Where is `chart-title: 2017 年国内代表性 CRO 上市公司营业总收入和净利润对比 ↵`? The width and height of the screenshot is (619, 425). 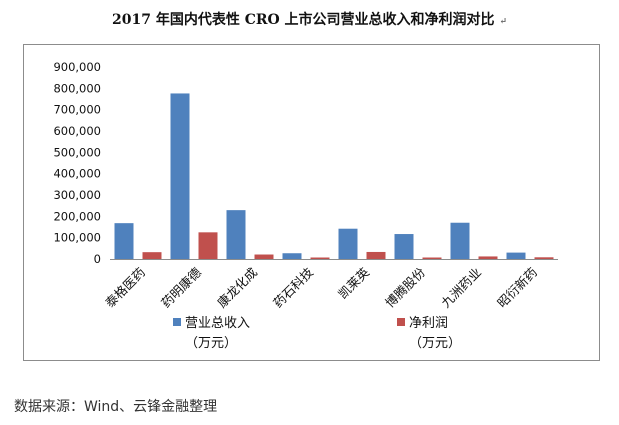 chart-title: 2017 年国内代表性 CRO 上市公司营业总收入和净利润对比 ↵ is located at coordinates (309, 19).